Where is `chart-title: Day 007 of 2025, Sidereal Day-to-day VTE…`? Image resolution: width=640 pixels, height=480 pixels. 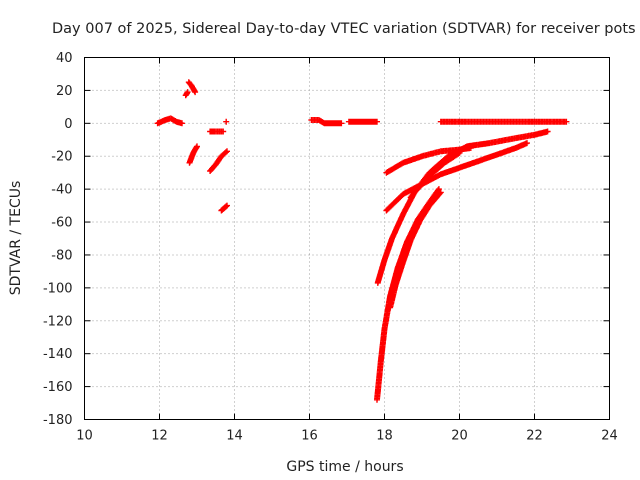
chart-title: Day 007 of 2025, Sidereal Day-to-day VTE… is located at coordinates (344, 29).